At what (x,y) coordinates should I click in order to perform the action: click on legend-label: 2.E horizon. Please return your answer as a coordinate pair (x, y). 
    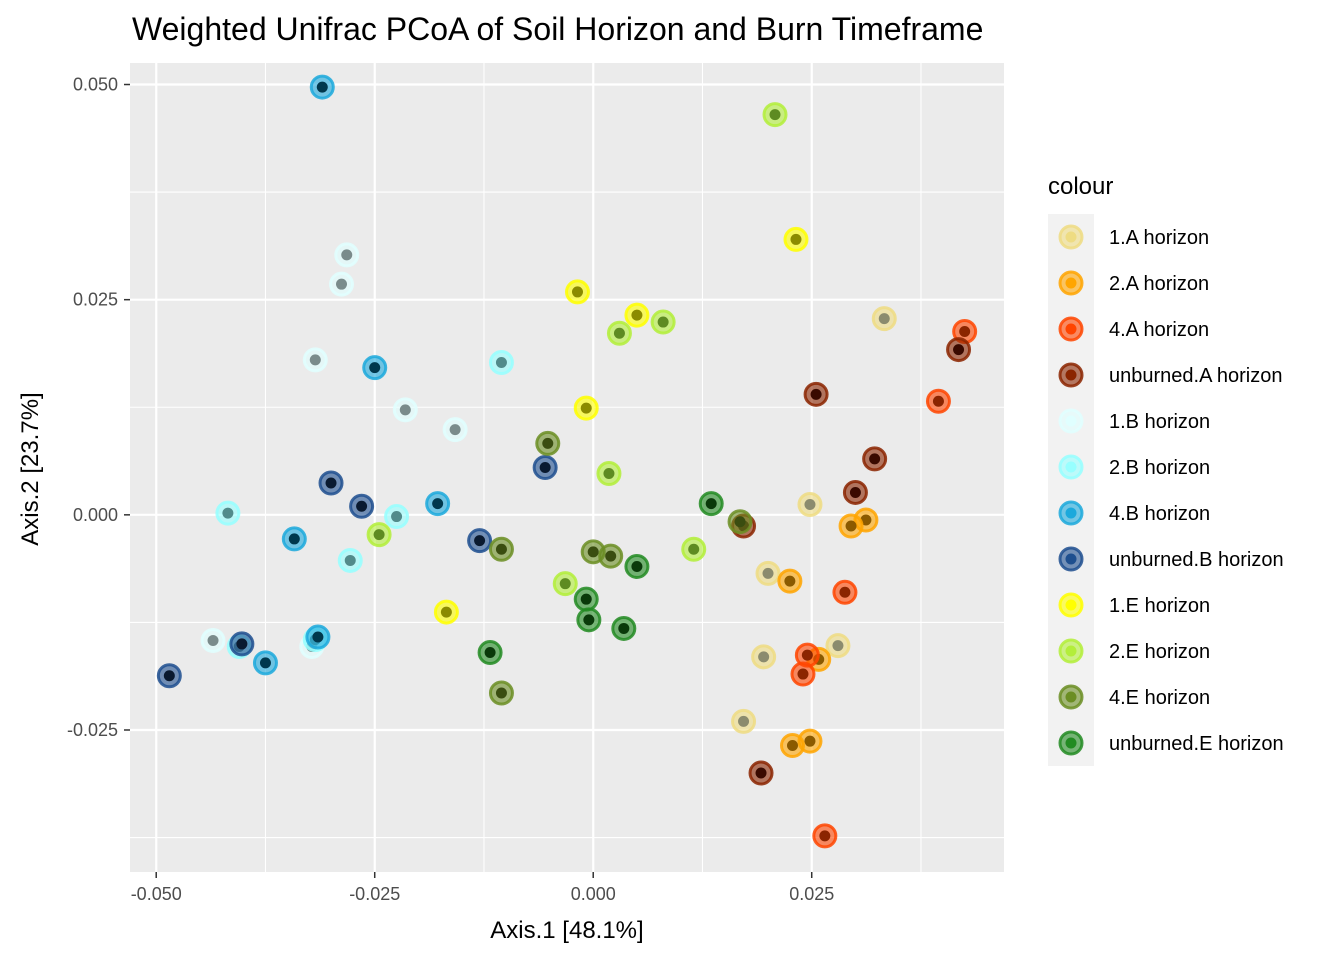
    Looking at the image, I should click on (1159, 652).